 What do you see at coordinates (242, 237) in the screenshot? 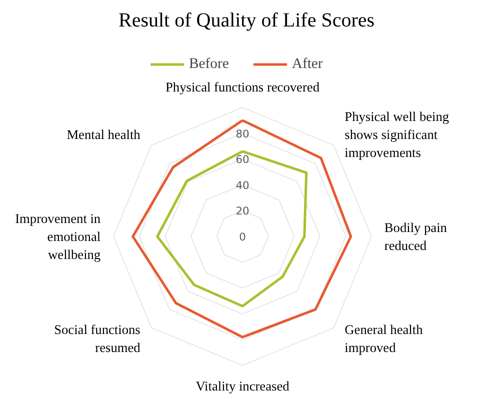
I see `y-tick-label: 0` at bounding box center [242, 237].